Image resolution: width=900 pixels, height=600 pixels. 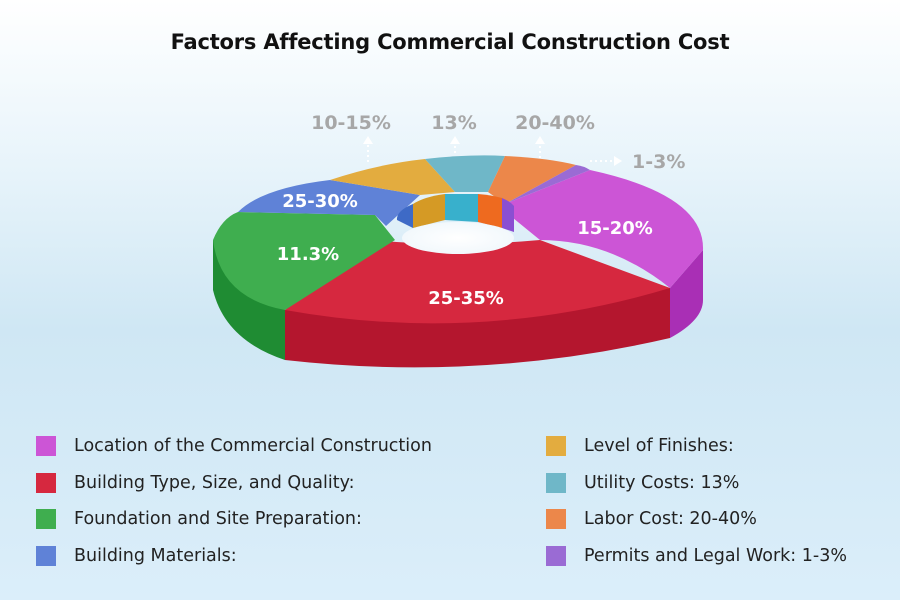 I want to click on slice-finishes, so click(x=392, y=177).